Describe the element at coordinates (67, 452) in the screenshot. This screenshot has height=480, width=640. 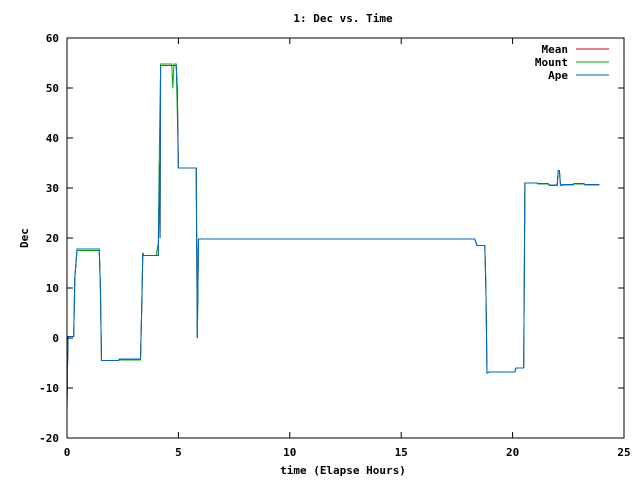
I see `x-tick-label: 0` at that location.